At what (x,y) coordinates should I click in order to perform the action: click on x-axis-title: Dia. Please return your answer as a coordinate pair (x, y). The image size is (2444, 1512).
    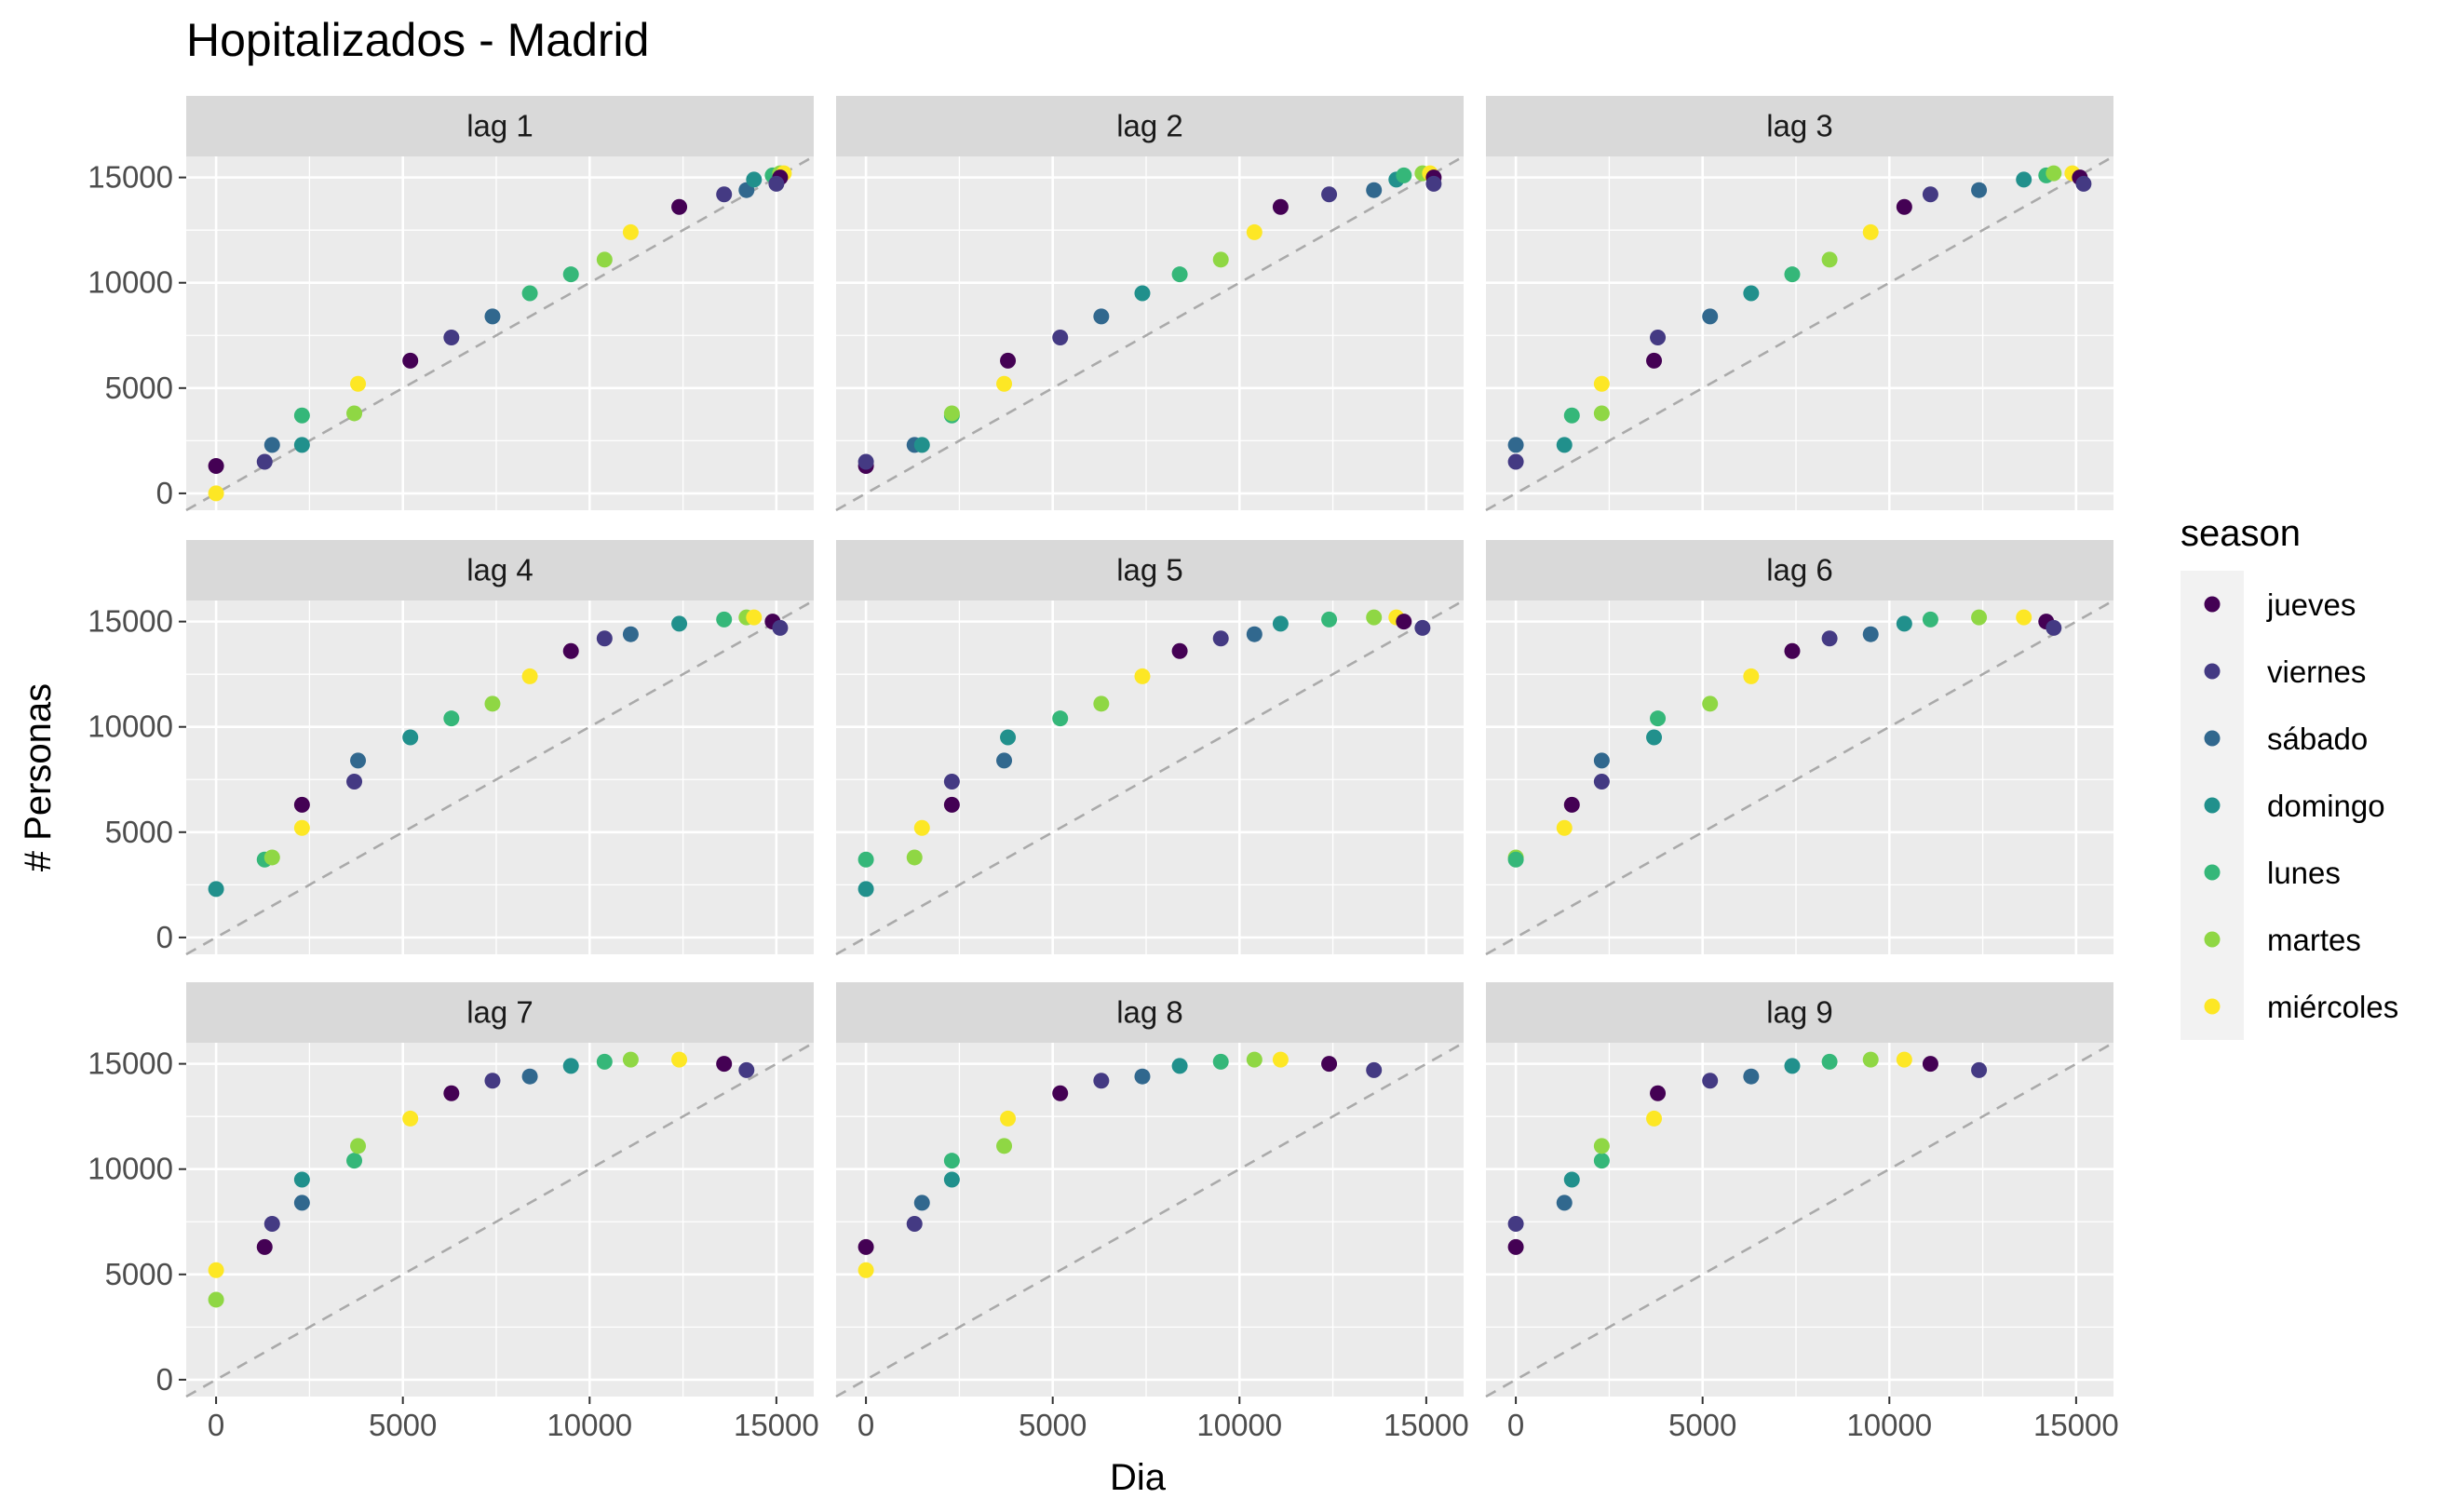
    Looking at the image, I should click on (1138, 1477).